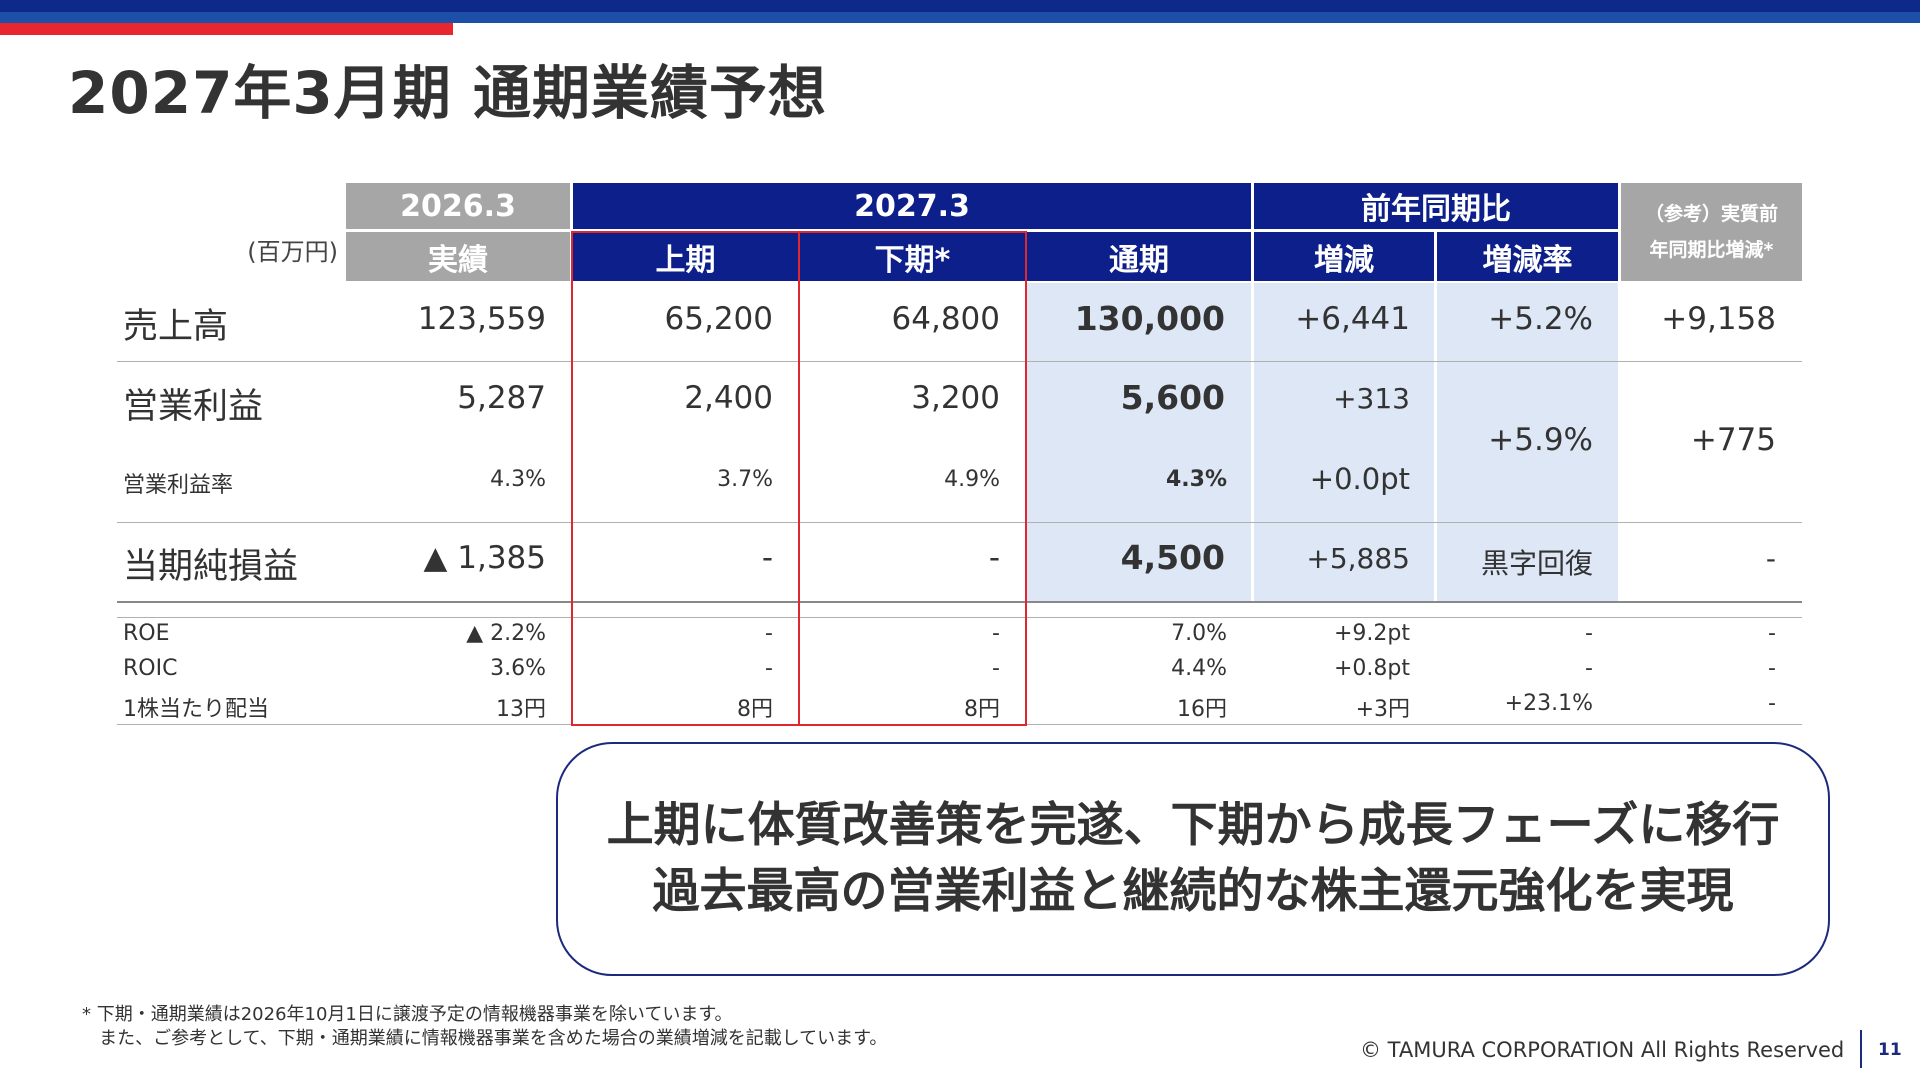  I want to click on footnote-line1: * 下期・通期業績は2026年10月1日に譲渡予定の情報機器事業を除いています。, so click(407, 1014).